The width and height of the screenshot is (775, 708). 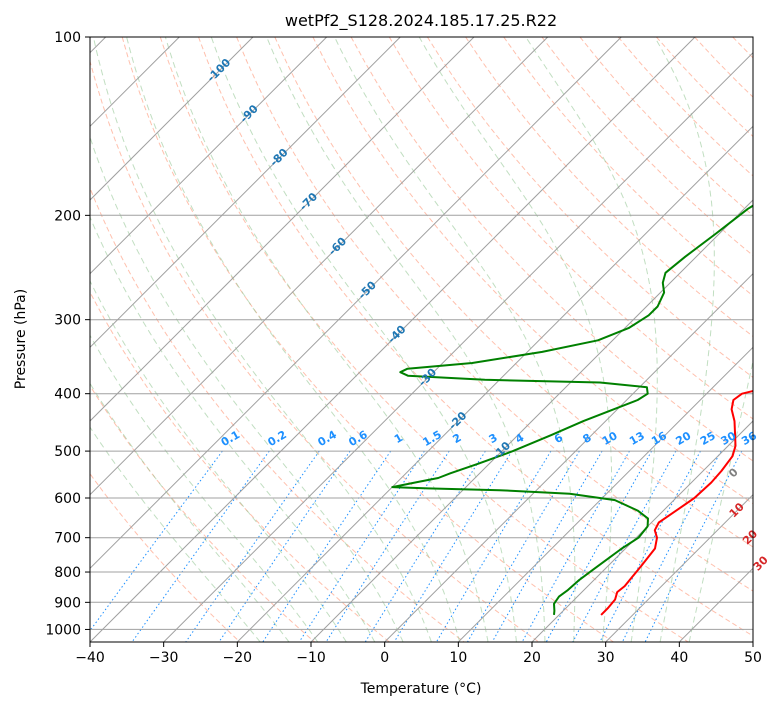 What do you see at coordinates (63, 630) in the screenshot?
I see `y-tick-label: 1000` at bounding box center [63, 630].